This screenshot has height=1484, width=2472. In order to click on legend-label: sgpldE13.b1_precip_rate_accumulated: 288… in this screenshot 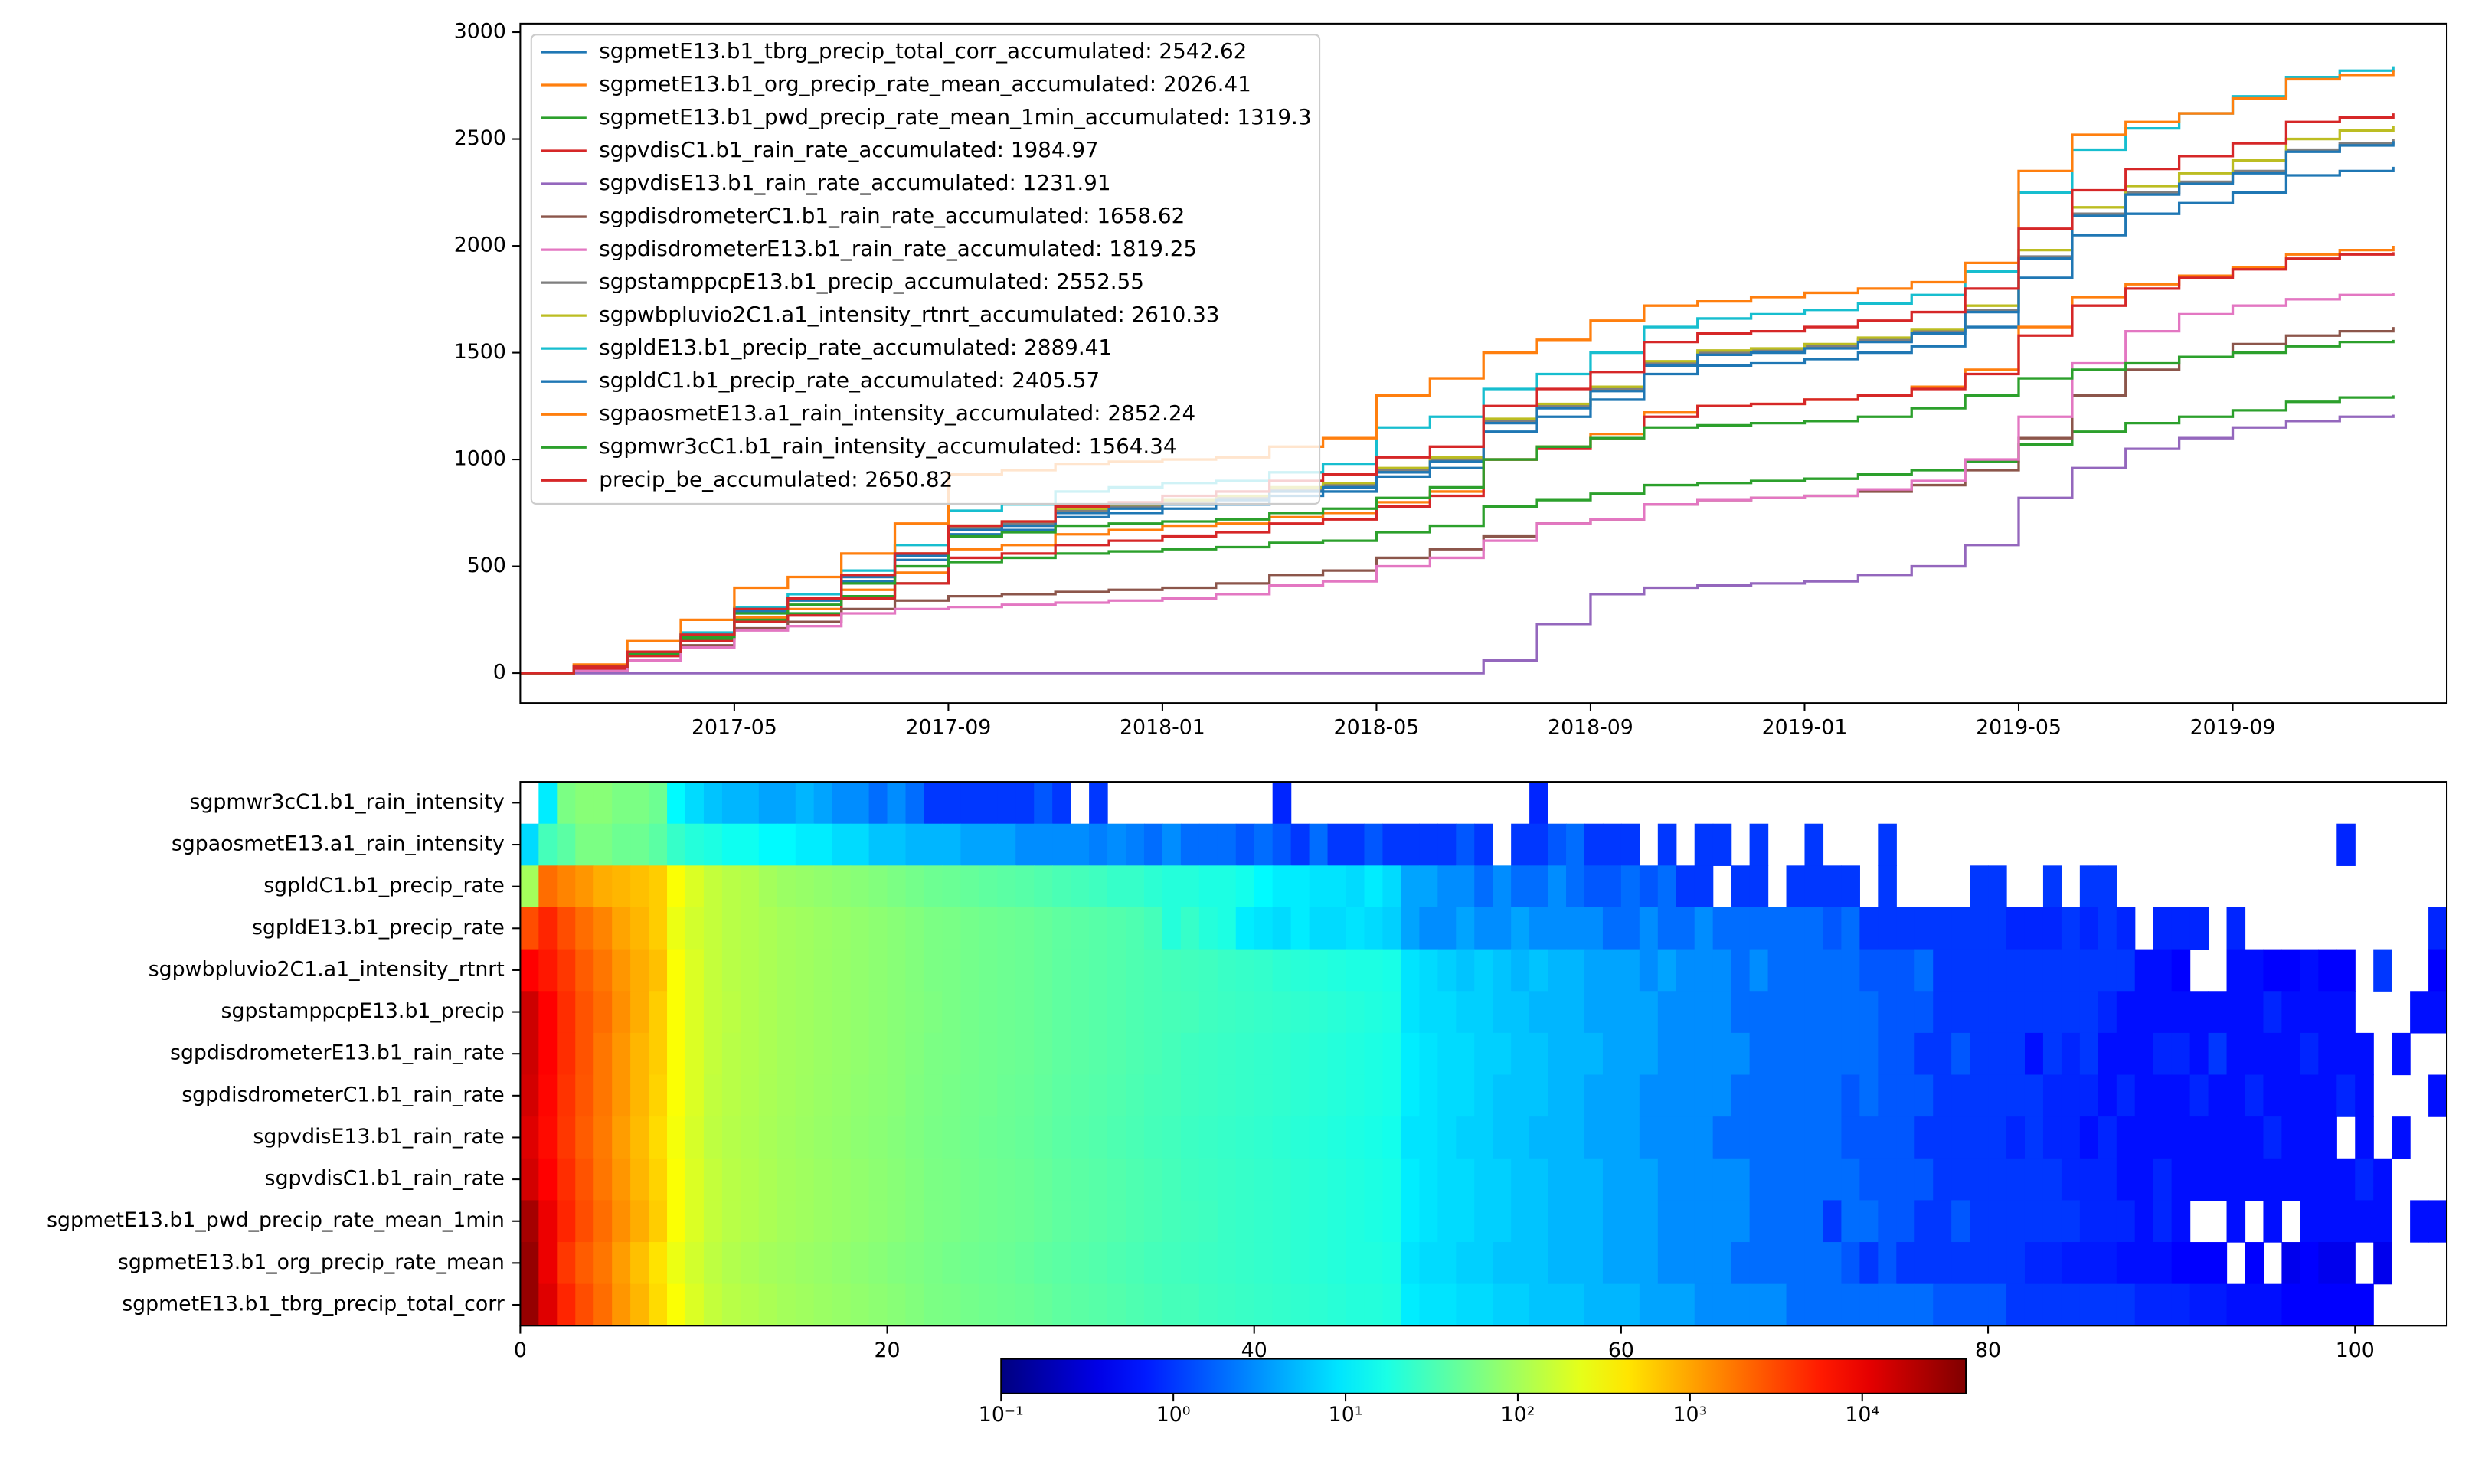, I will do `click(855, 347)`.